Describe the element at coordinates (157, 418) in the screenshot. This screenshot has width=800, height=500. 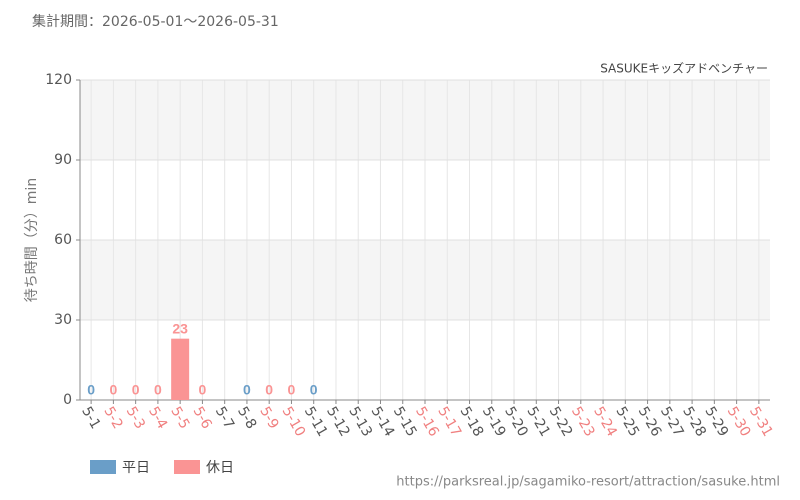
I see `x-tick-label: 5-4` at that location.